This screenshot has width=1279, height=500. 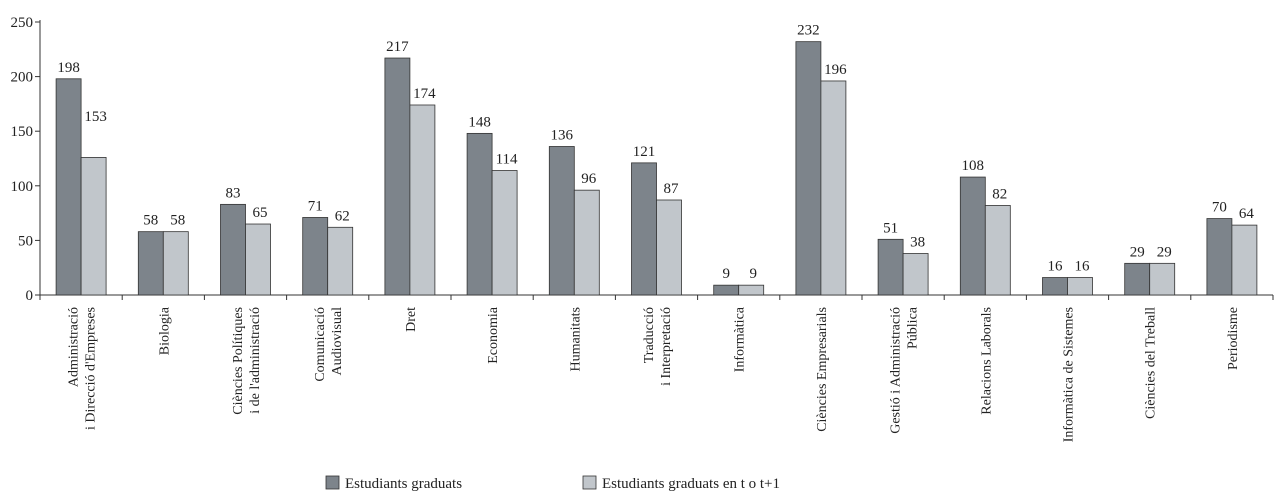 I want to click on data-label-series1-12: 16, so click(x=1056, y=267).